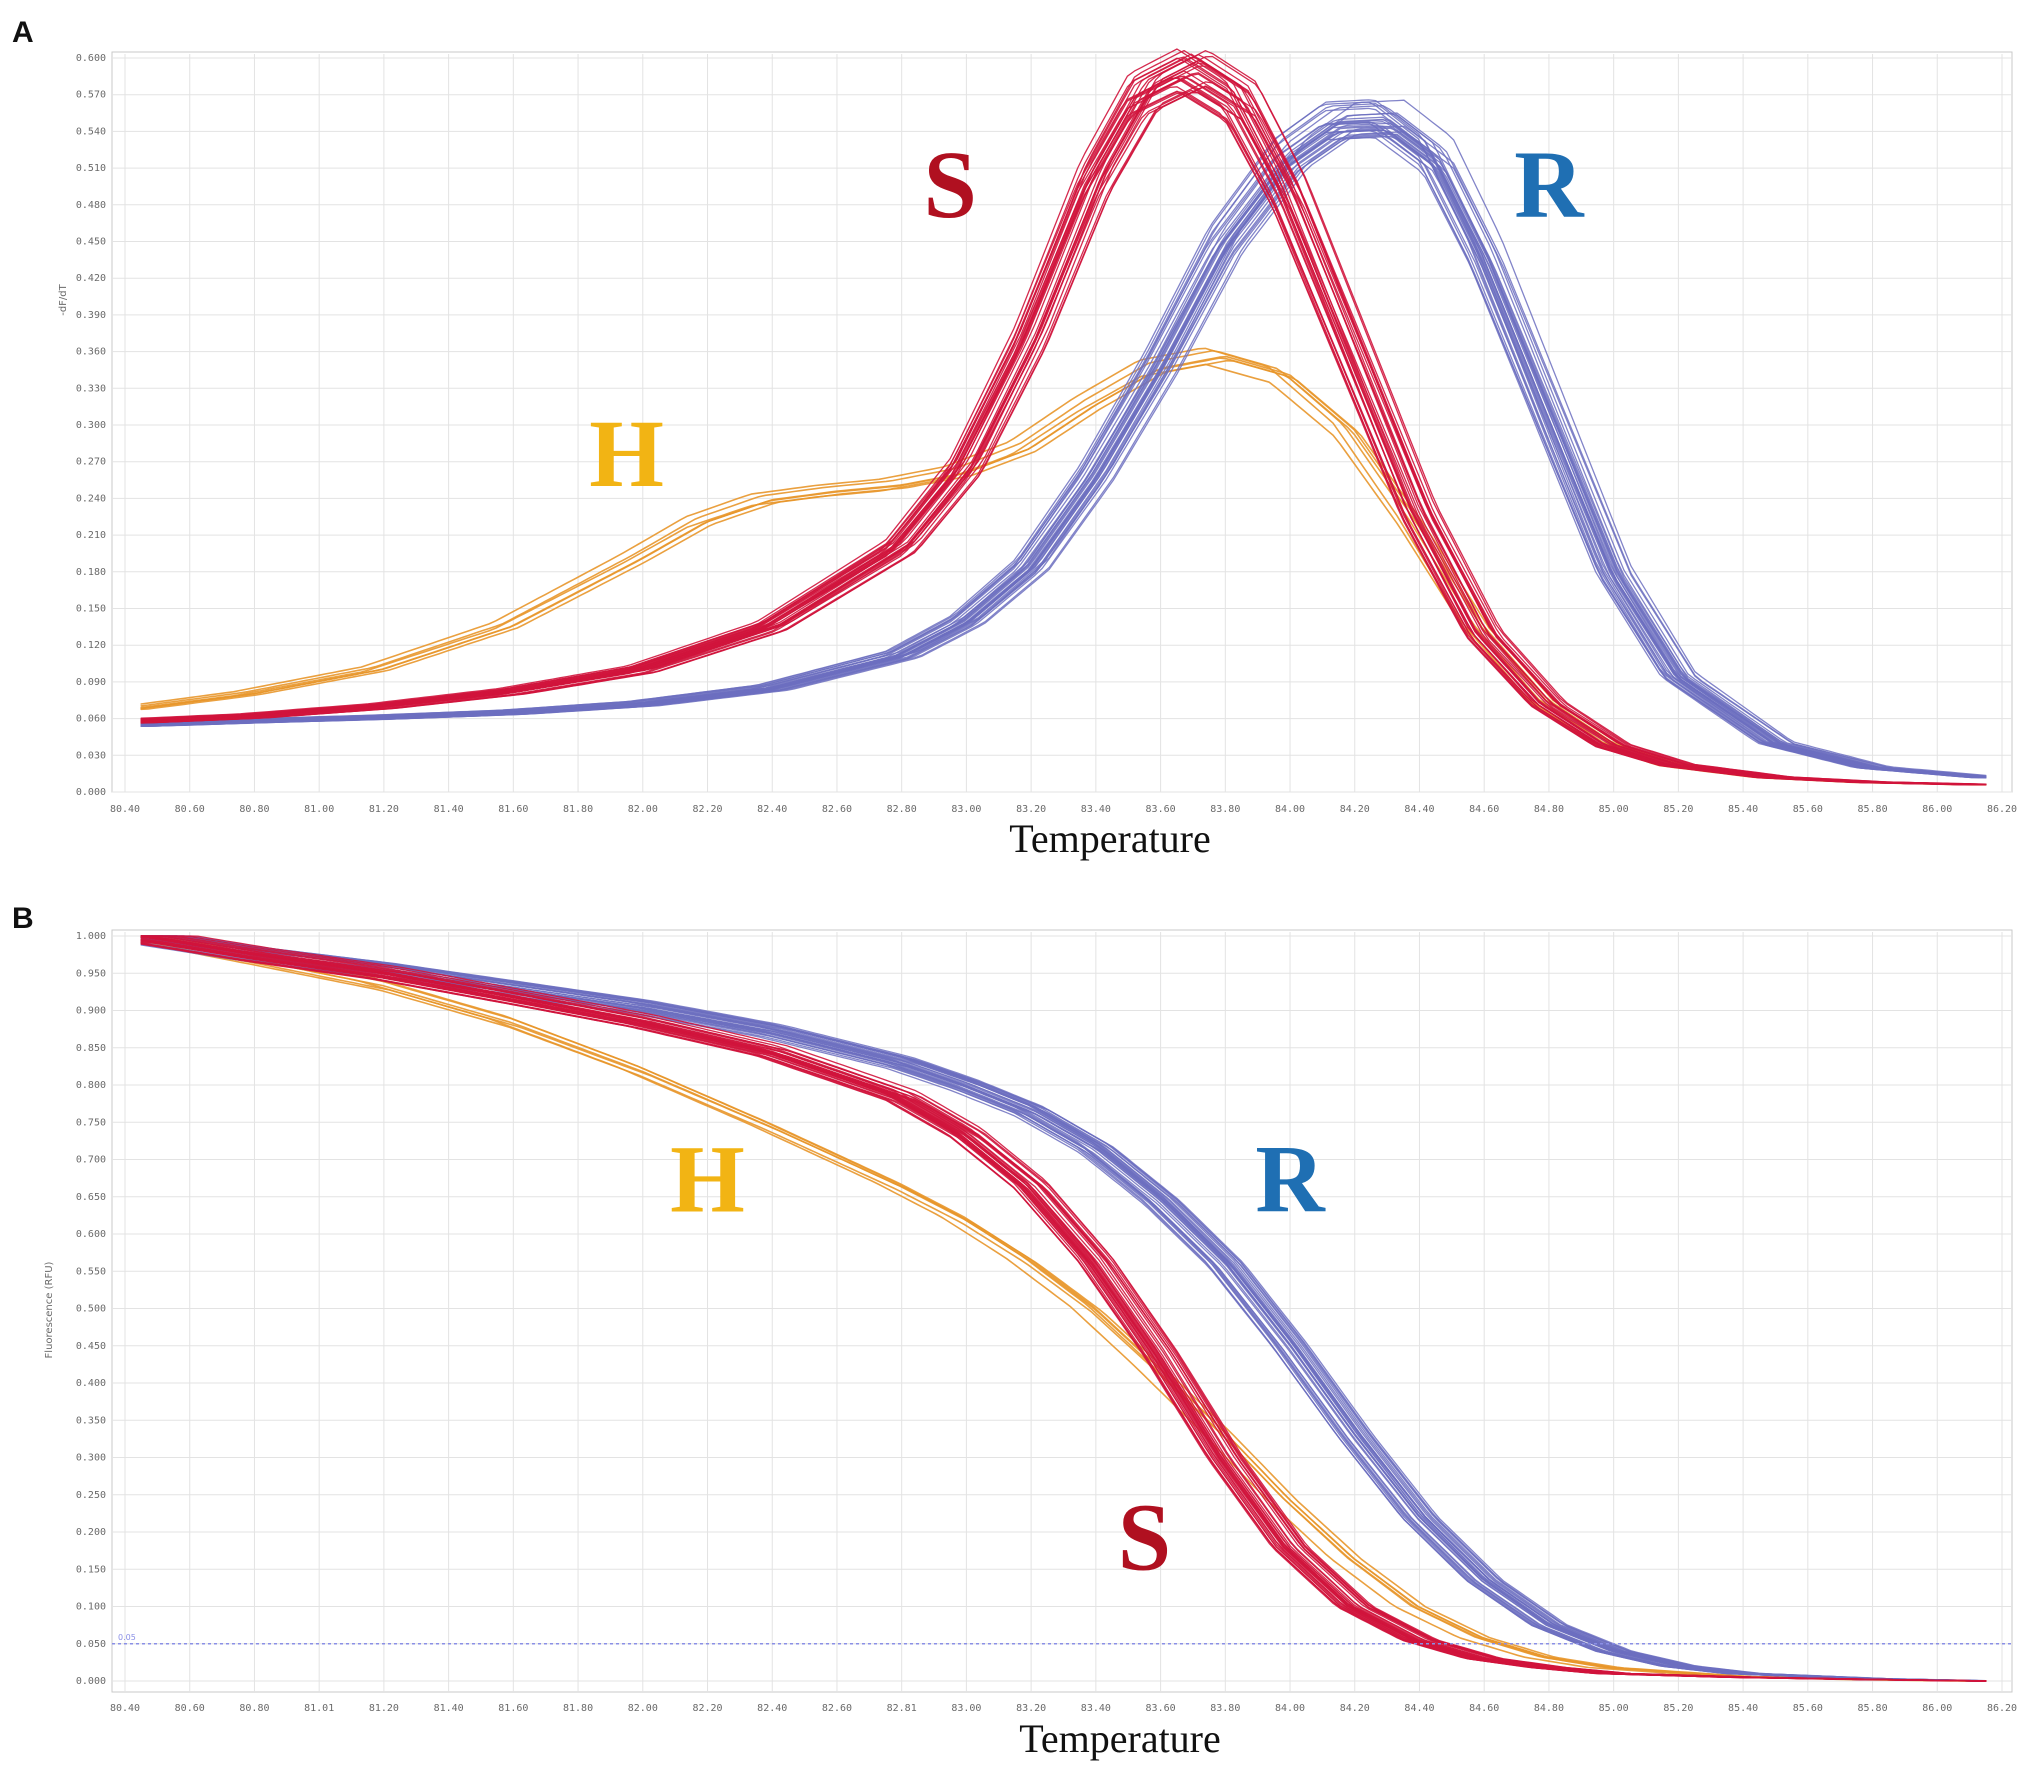  Describe the element at coordinates (91, 1644) in the screenshot. I see `panel-b-y-tick-label: 0.050` at that location.